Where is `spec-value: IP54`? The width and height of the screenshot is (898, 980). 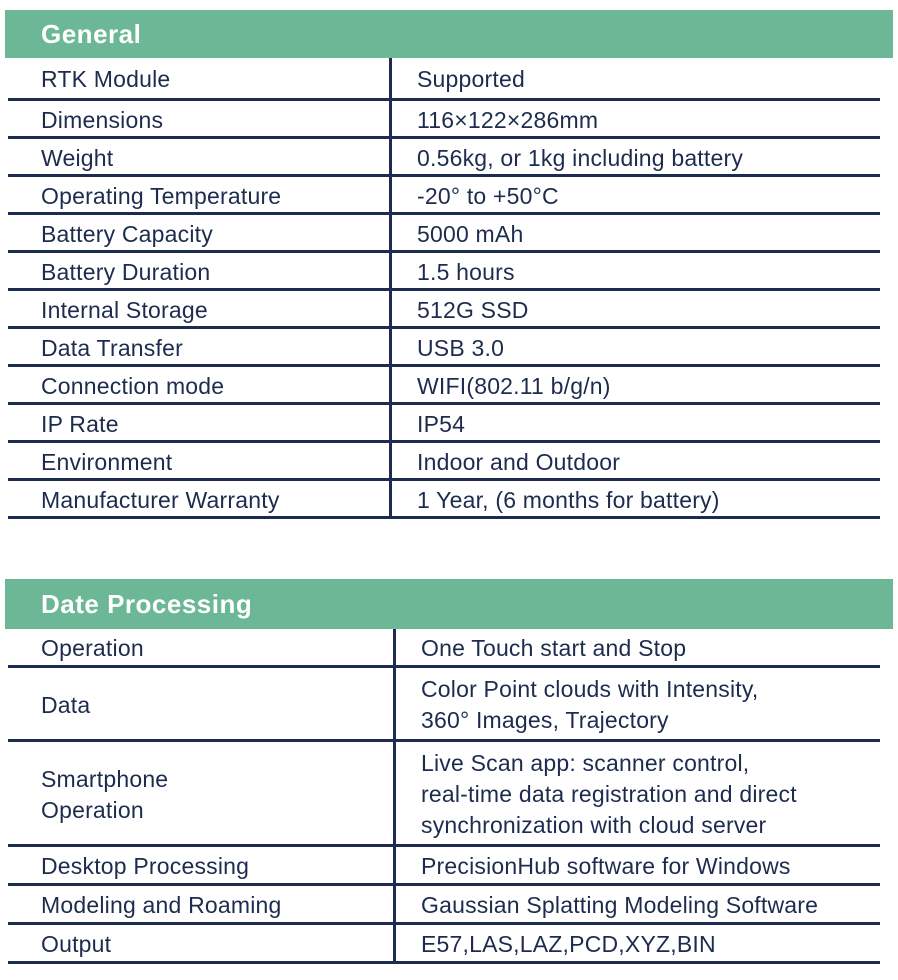 spec-value: IP54 is located at coordinates (441, 423).